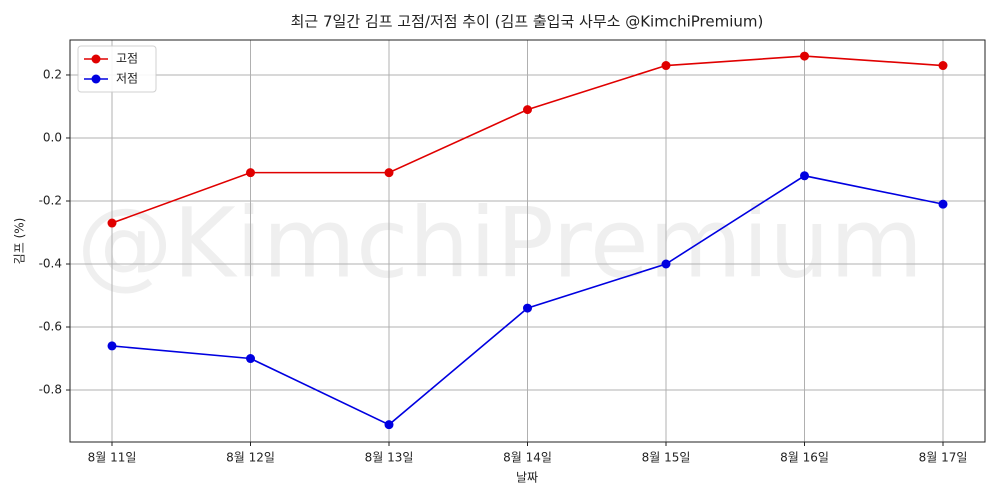  What do you see at coordinates (127, 59) in the screenshot?
I see `legend-label: 고점` at bounding box center [127, 59].